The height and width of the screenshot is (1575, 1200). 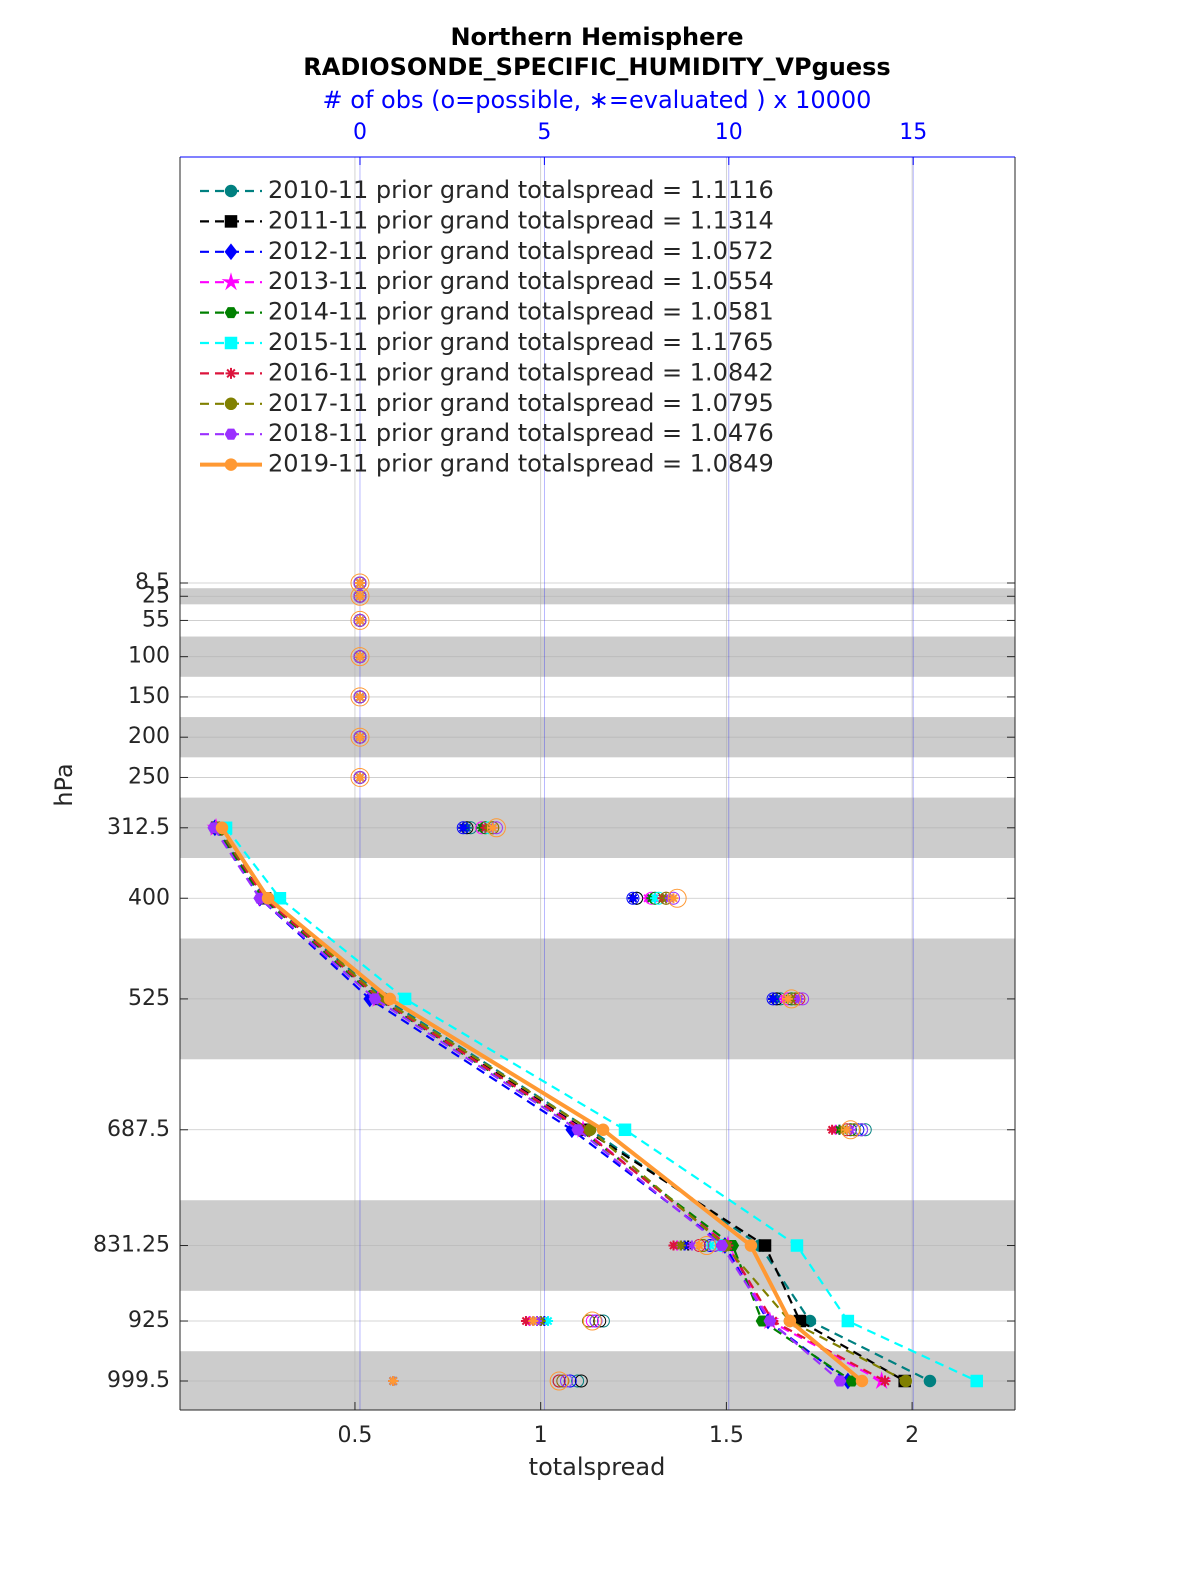 I want to click on legend-label: 2013-11 prior grand totalspread = 1.0554, so click(x=521, y=281).